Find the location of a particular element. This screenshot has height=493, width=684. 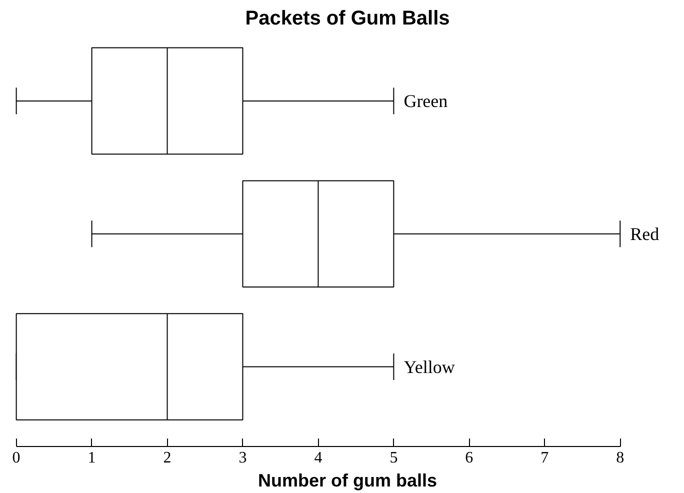

x-axis-title: Number of gum balls is located at coordinates (348, 480).